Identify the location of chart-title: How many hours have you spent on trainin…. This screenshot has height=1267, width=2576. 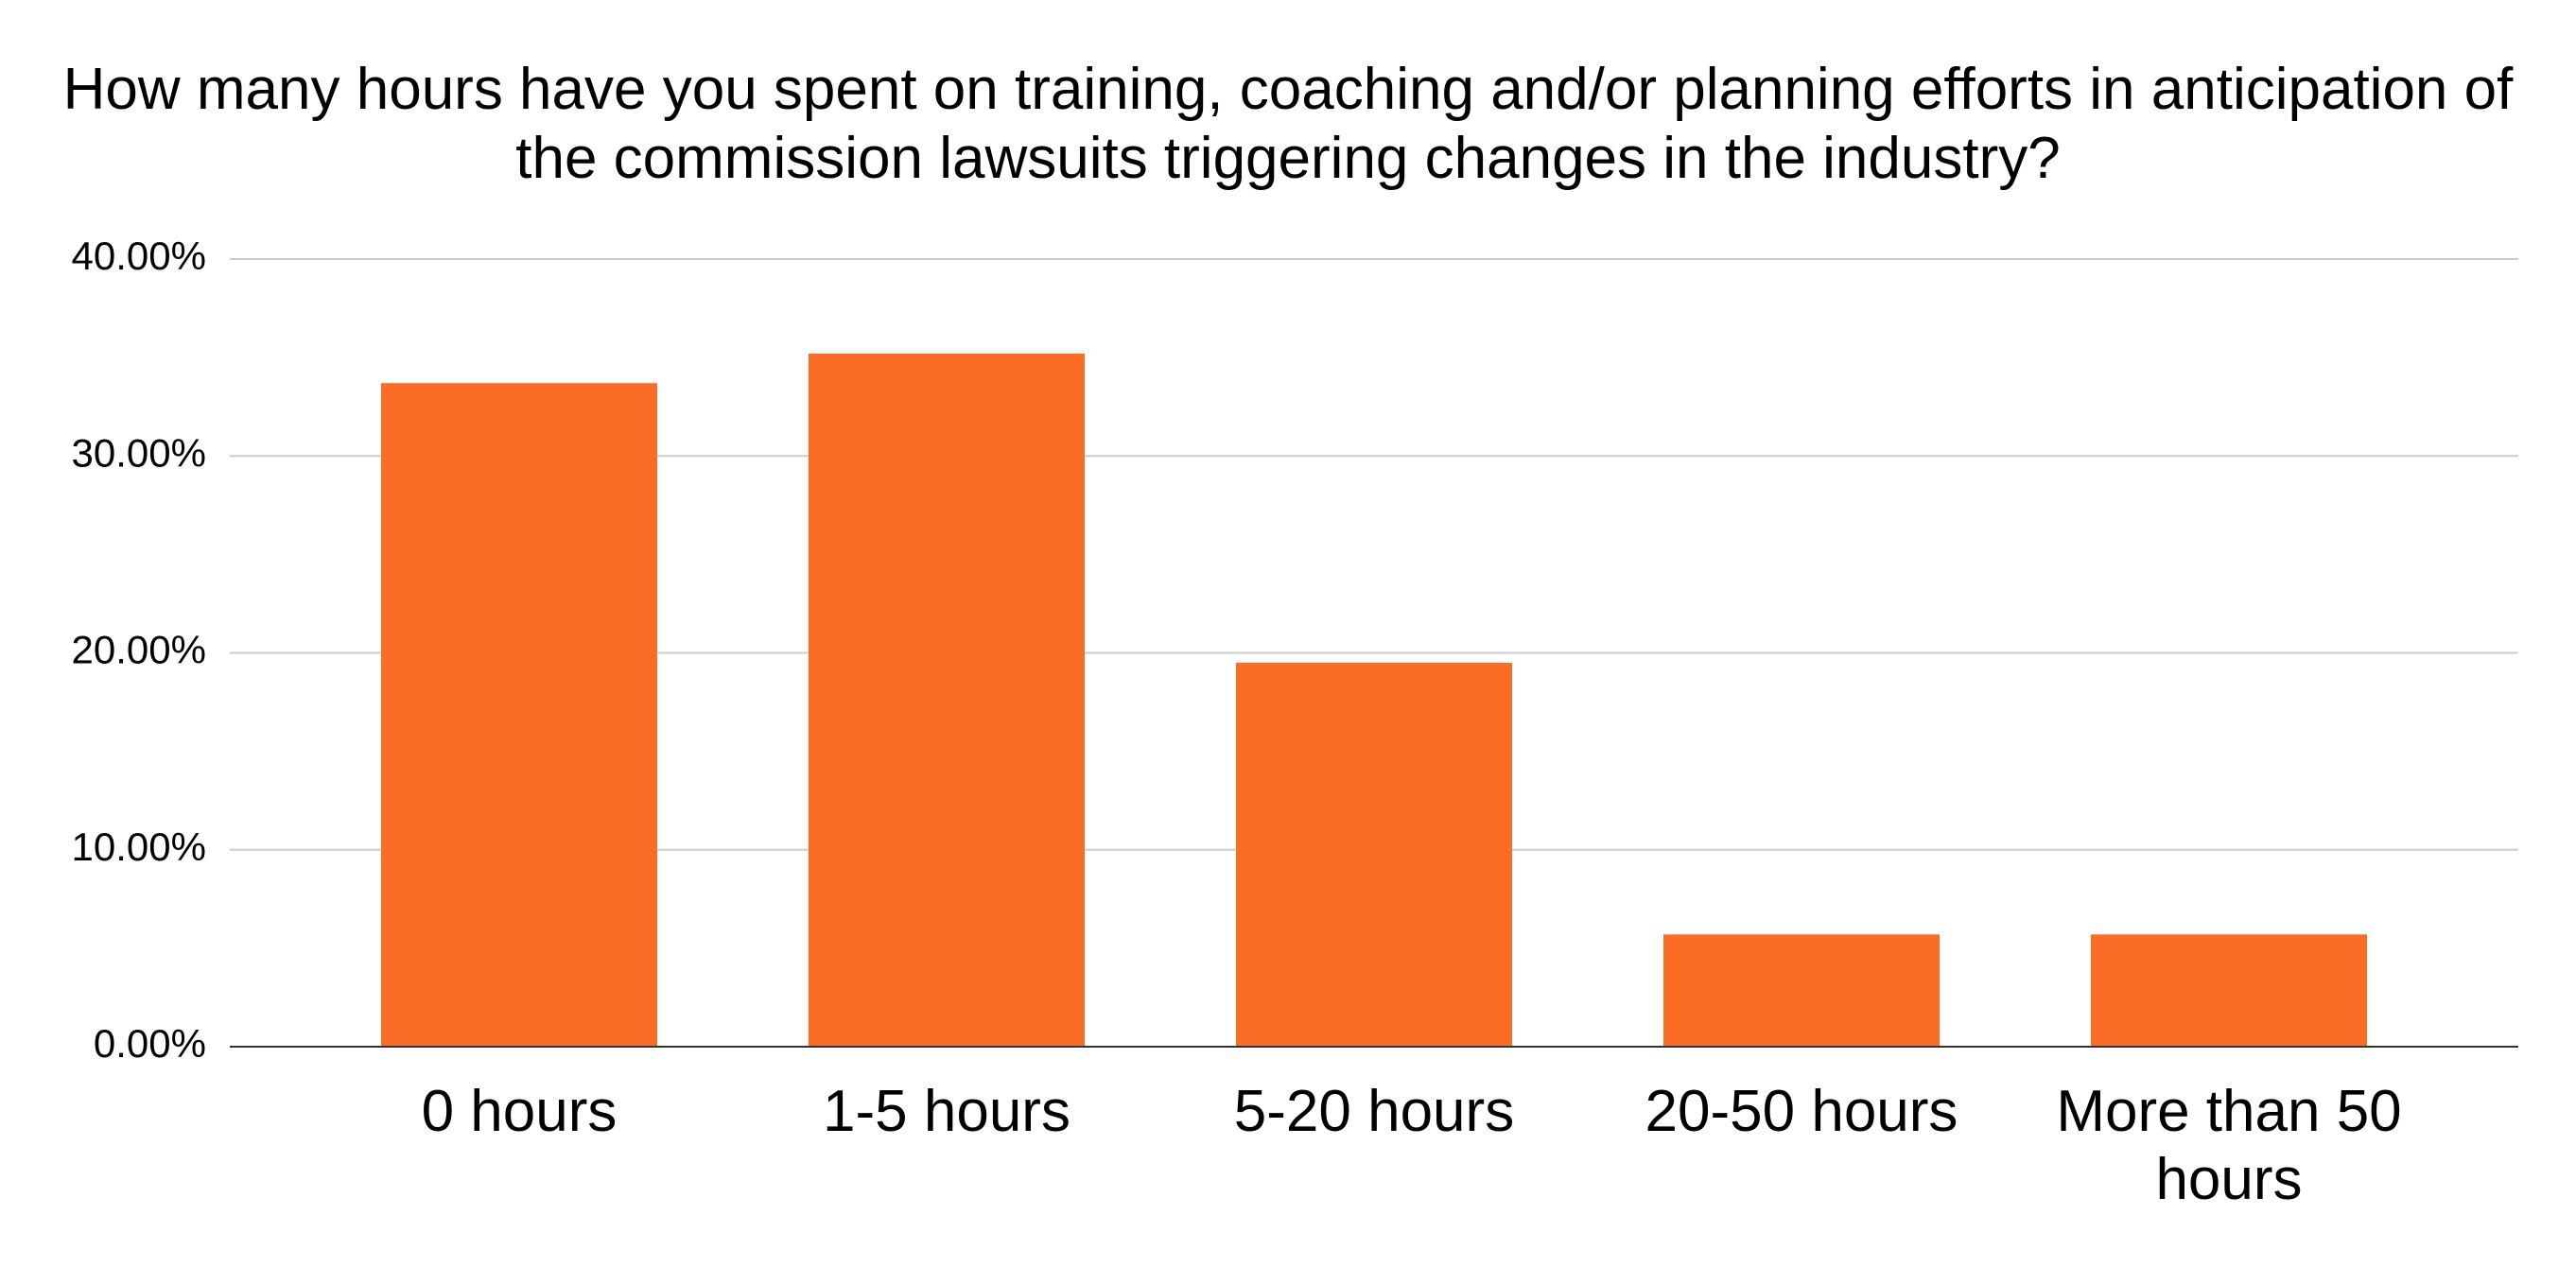
(1288, 124).